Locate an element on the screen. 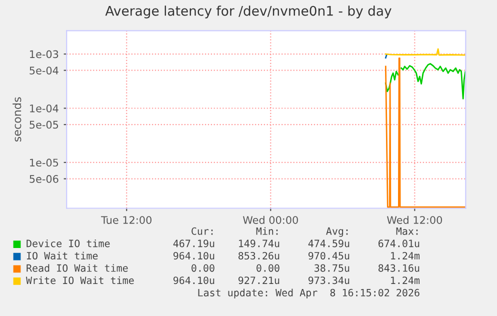 The width and height of the screenshot is (497, 316). text: 38.75u is located at coordinates (332, 268).